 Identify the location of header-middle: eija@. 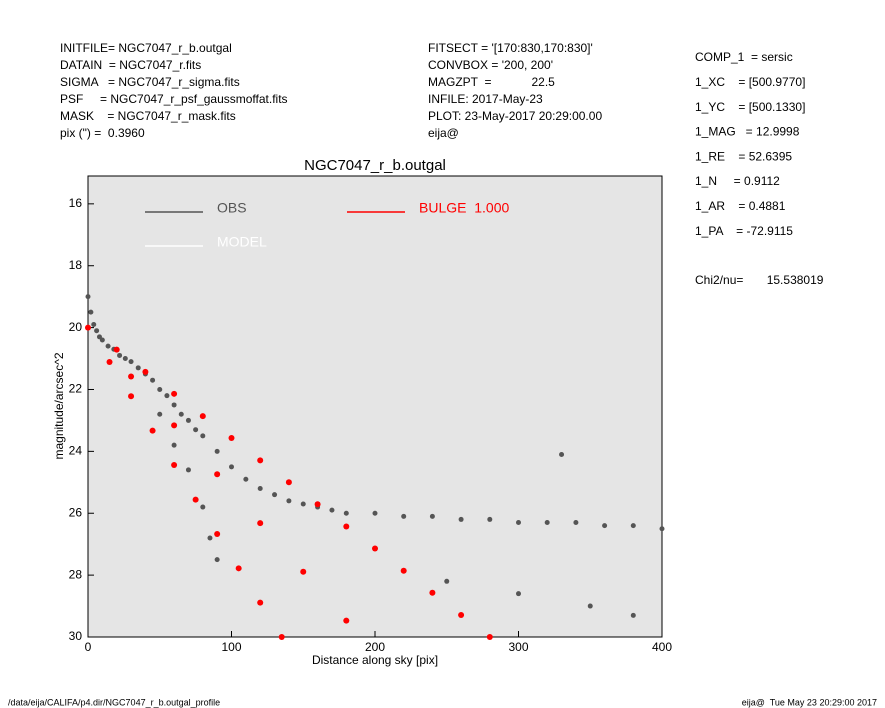
(443, 133).